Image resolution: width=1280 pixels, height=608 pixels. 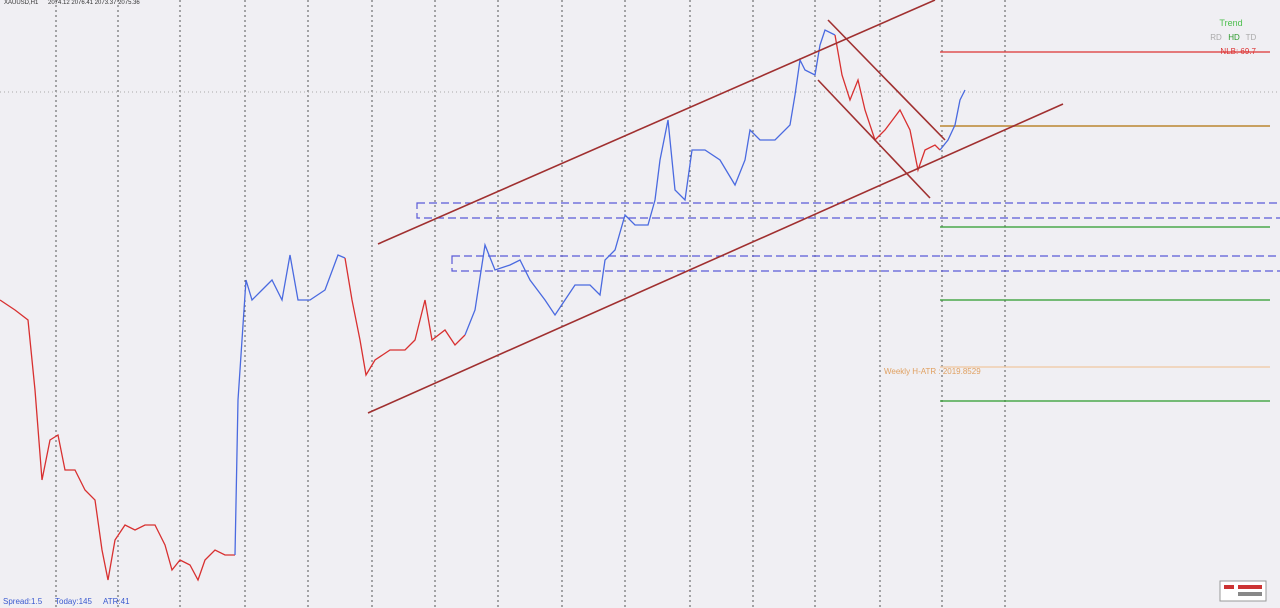 What do you see at coordinates (932, 371) in the screenshot?
I see `weekly-atr: Weekly H-ATR : 2019.8529` at bounding box center [932, 371].